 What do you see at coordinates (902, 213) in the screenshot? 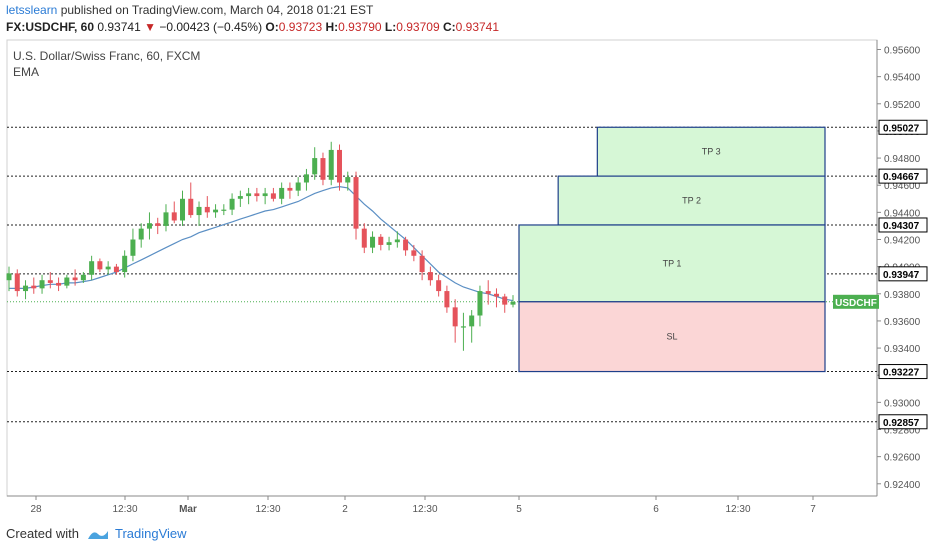
I see `price-tick-label: 0.94400` at bounding box center [902, 213].